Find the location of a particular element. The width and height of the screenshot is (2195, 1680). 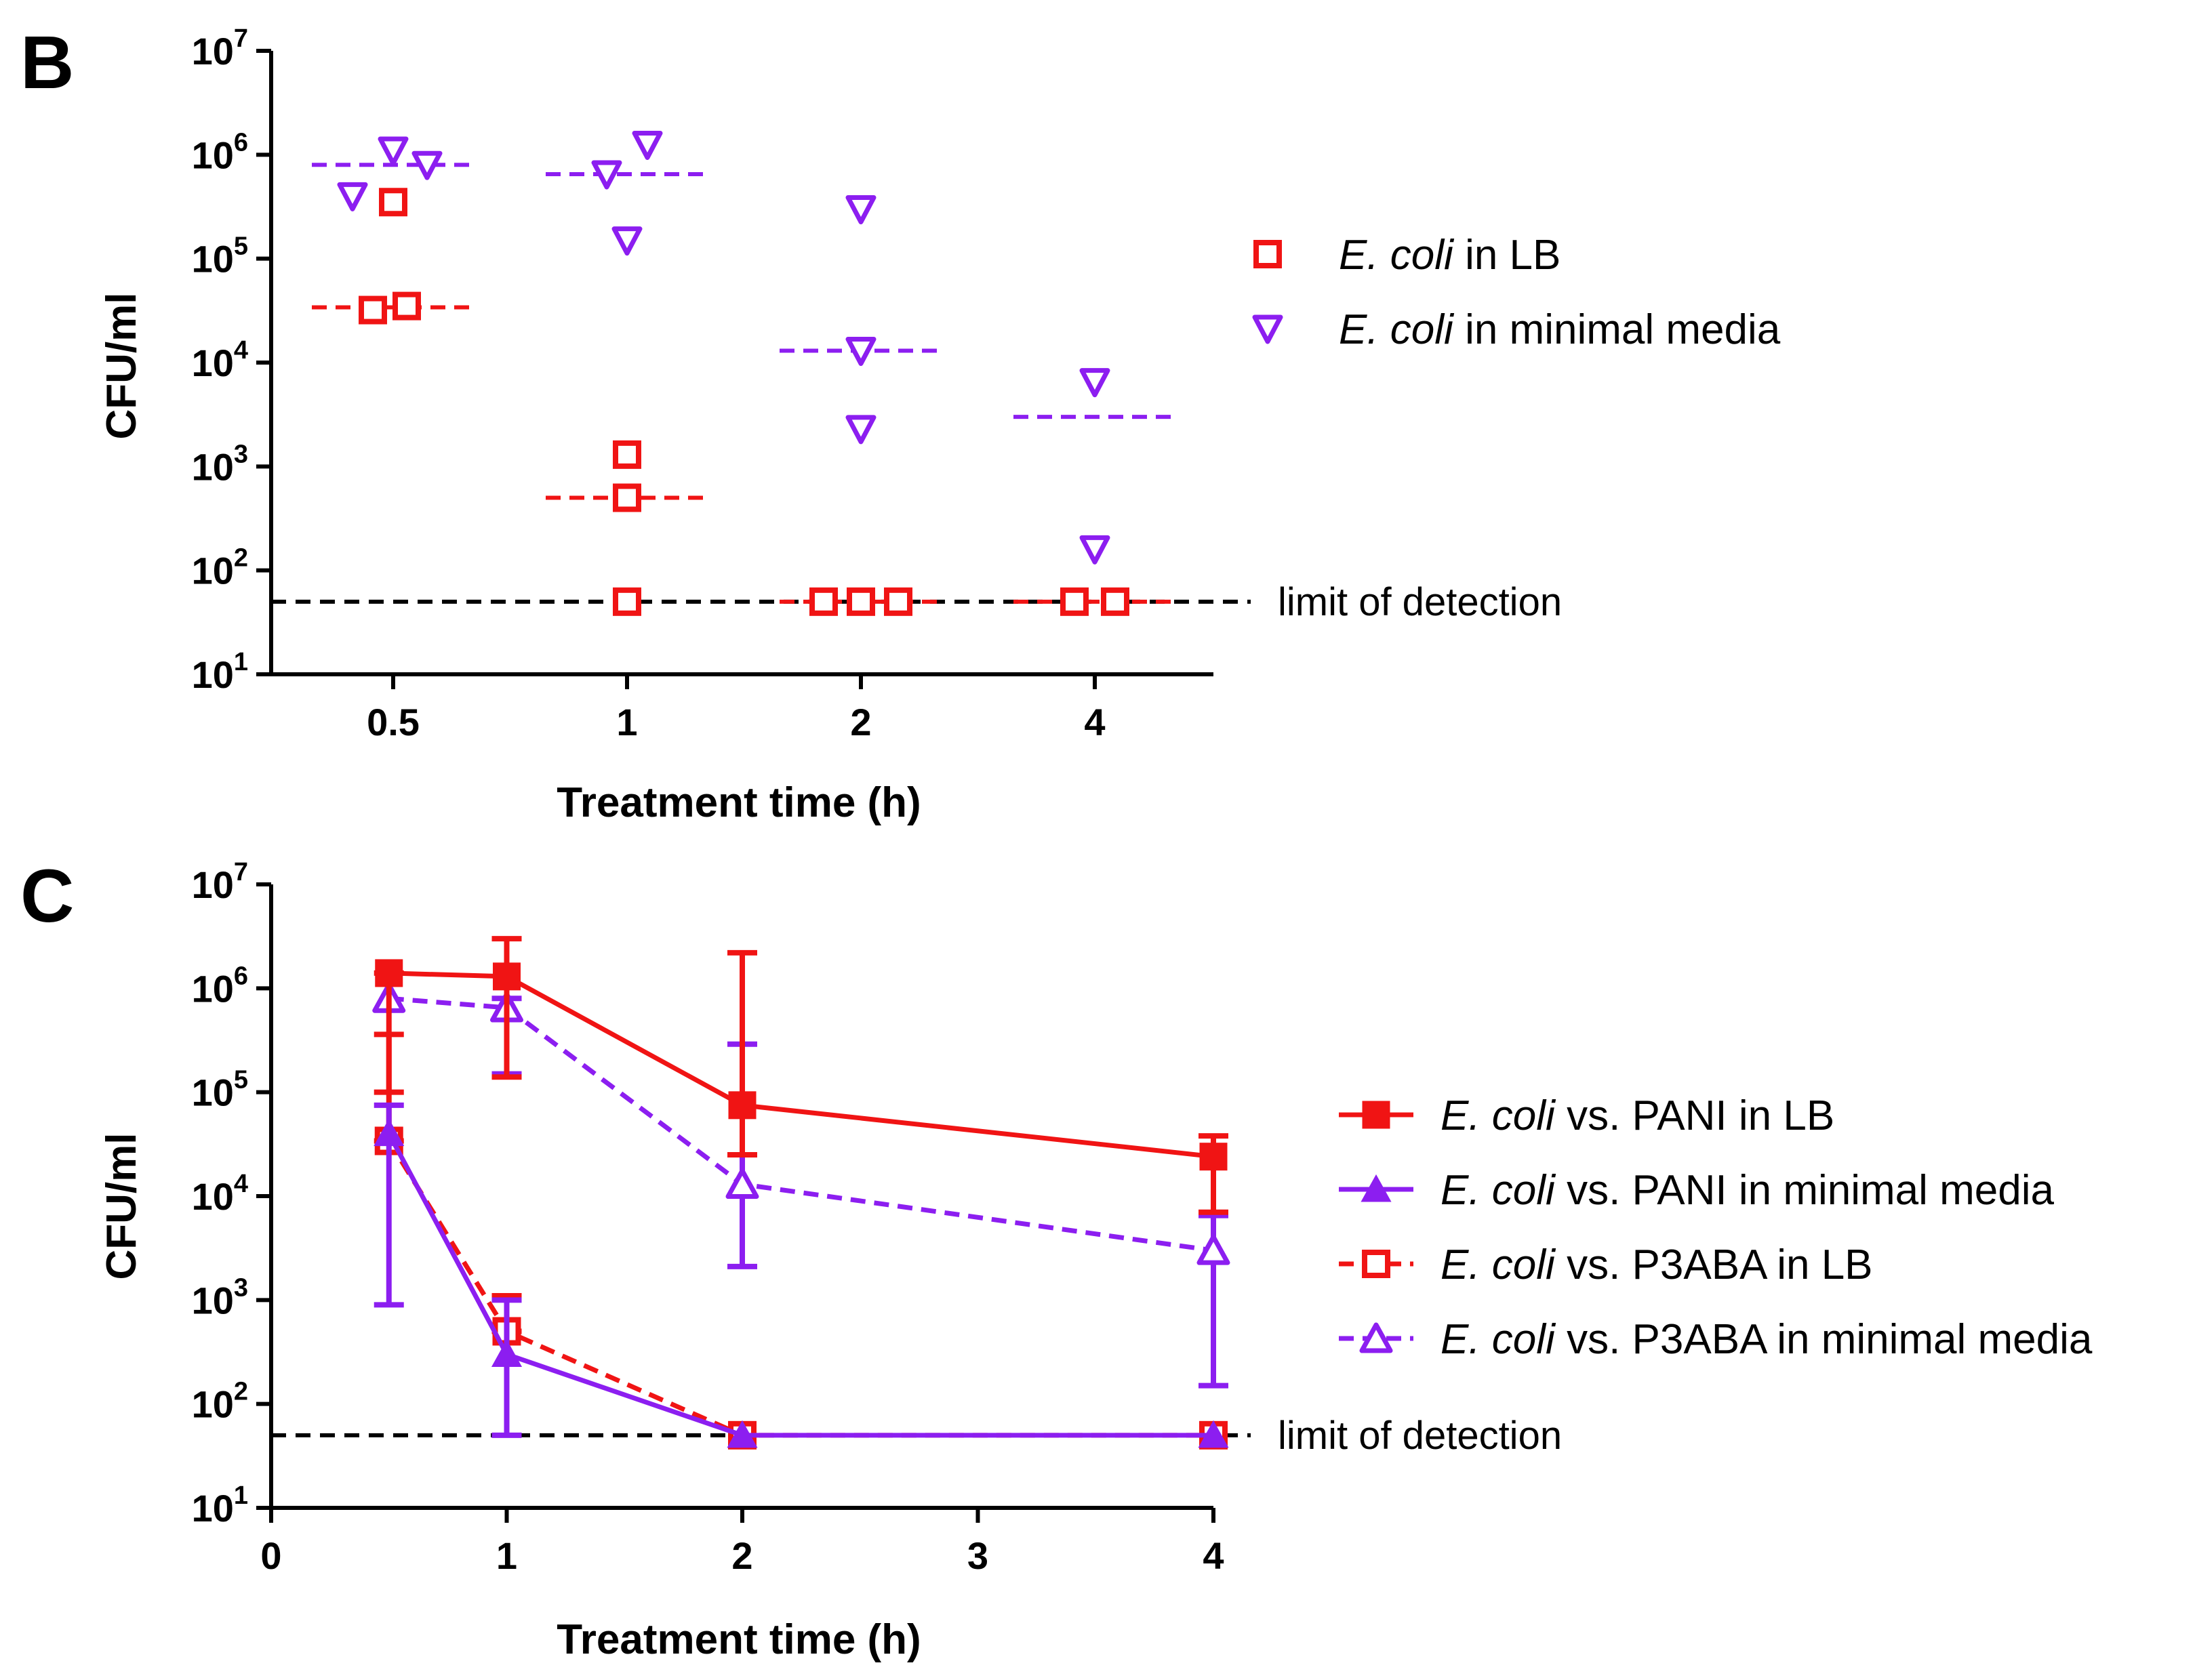

panel-c-lod-label: limit of detection is located at coordinates (1420, 1436).